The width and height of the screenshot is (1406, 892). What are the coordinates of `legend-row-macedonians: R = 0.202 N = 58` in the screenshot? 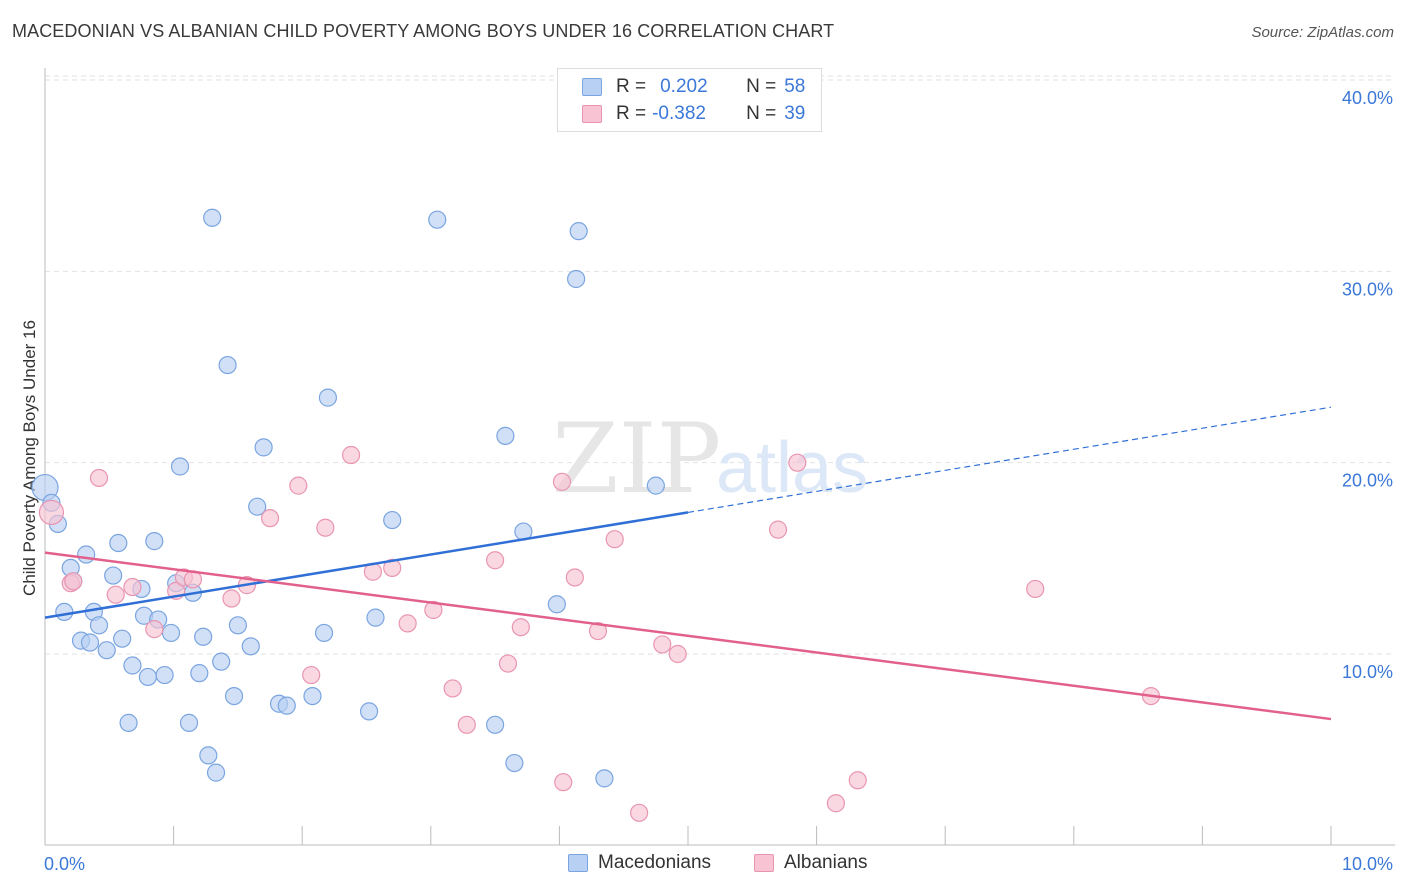 It's located at (693, 87).